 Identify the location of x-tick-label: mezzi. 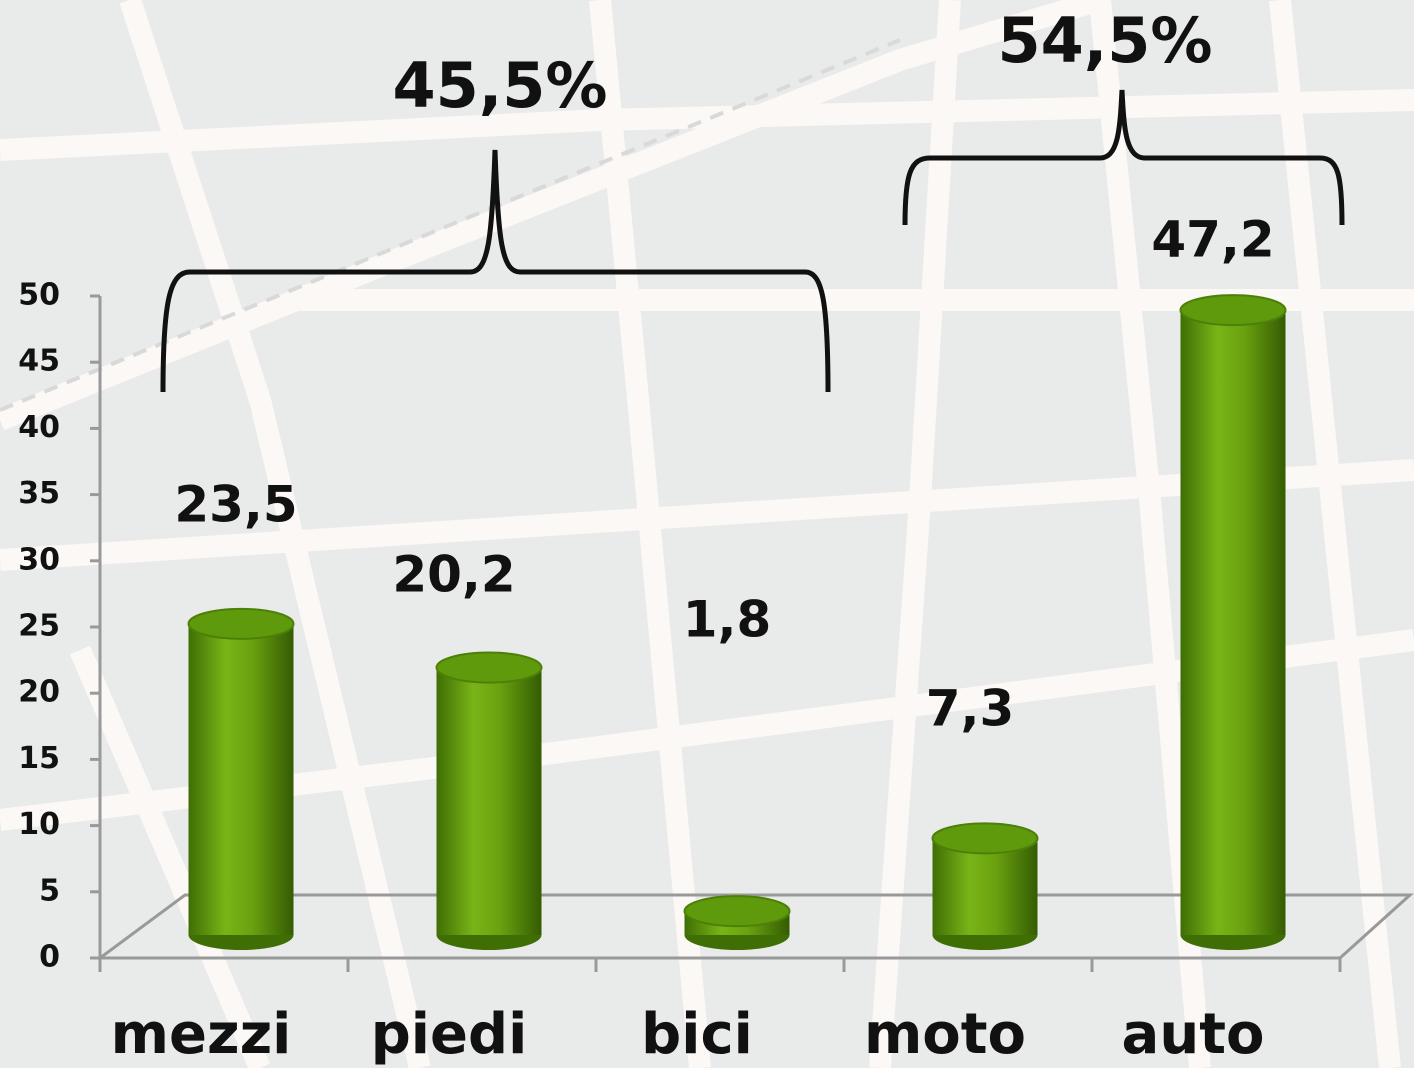
(201, 1034).